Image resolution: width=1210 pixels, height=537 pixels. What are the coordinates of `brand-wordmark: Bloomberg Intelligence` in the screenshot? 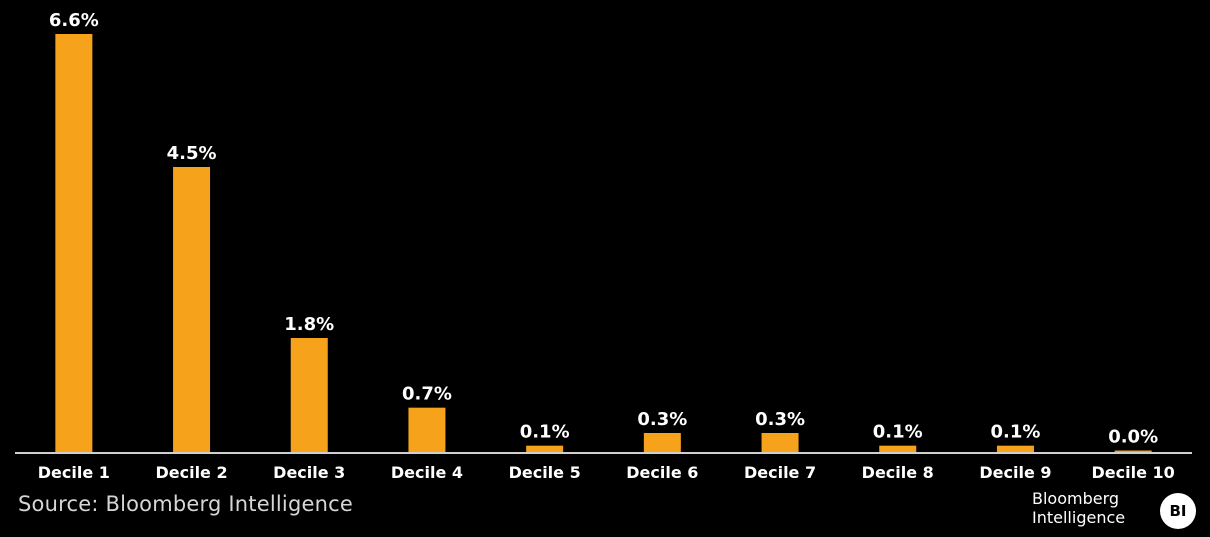 It's located at (1078, 508).